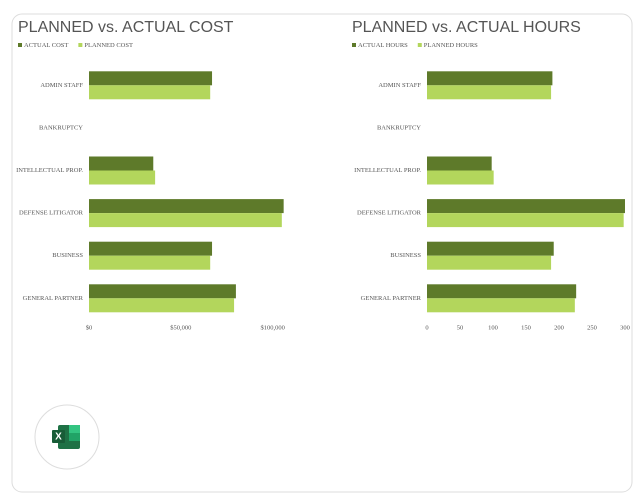  What do you see at coordinates (383, 45) in the screenshot?
I see `legend-label: ACTUAL HOURS` at bounding box center [383, 45].